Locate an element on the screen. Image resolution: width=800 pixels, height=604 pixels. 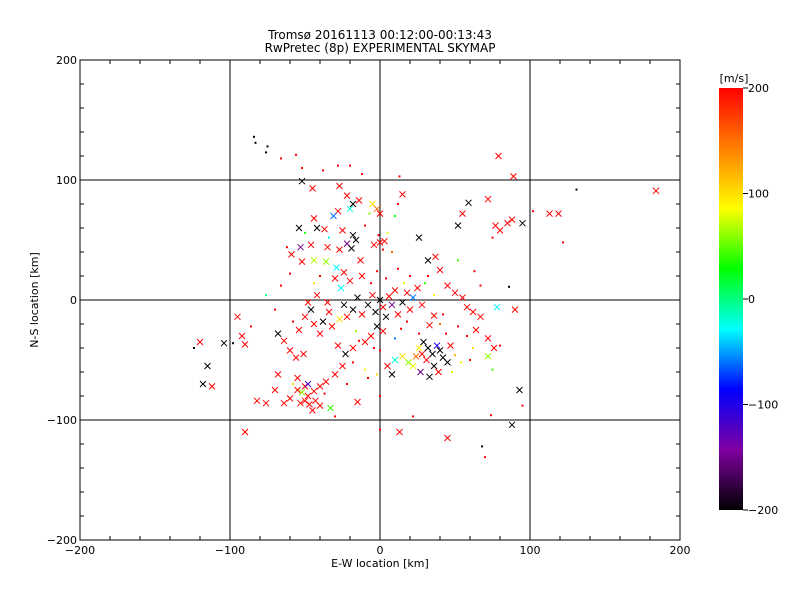
x-tick-label: 200 is located at coordinates (680, 550).